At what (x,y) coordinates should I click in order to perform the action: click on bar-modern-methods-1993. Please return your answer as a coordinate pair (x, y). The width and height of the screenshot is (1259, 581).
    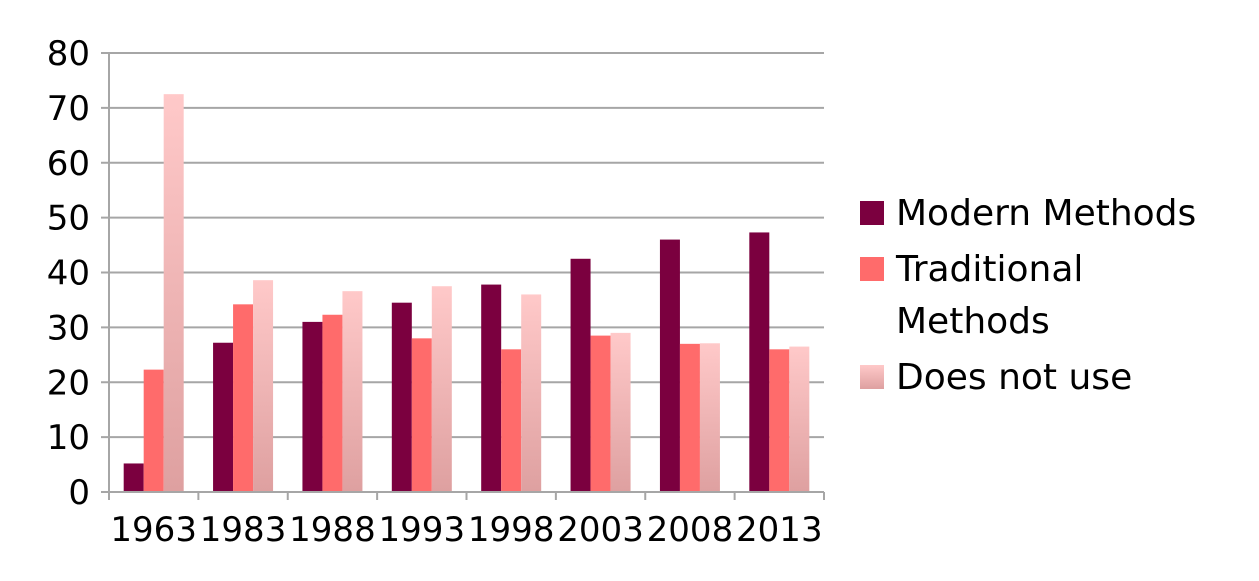
    Looking at the image, I should click on (401, 397).